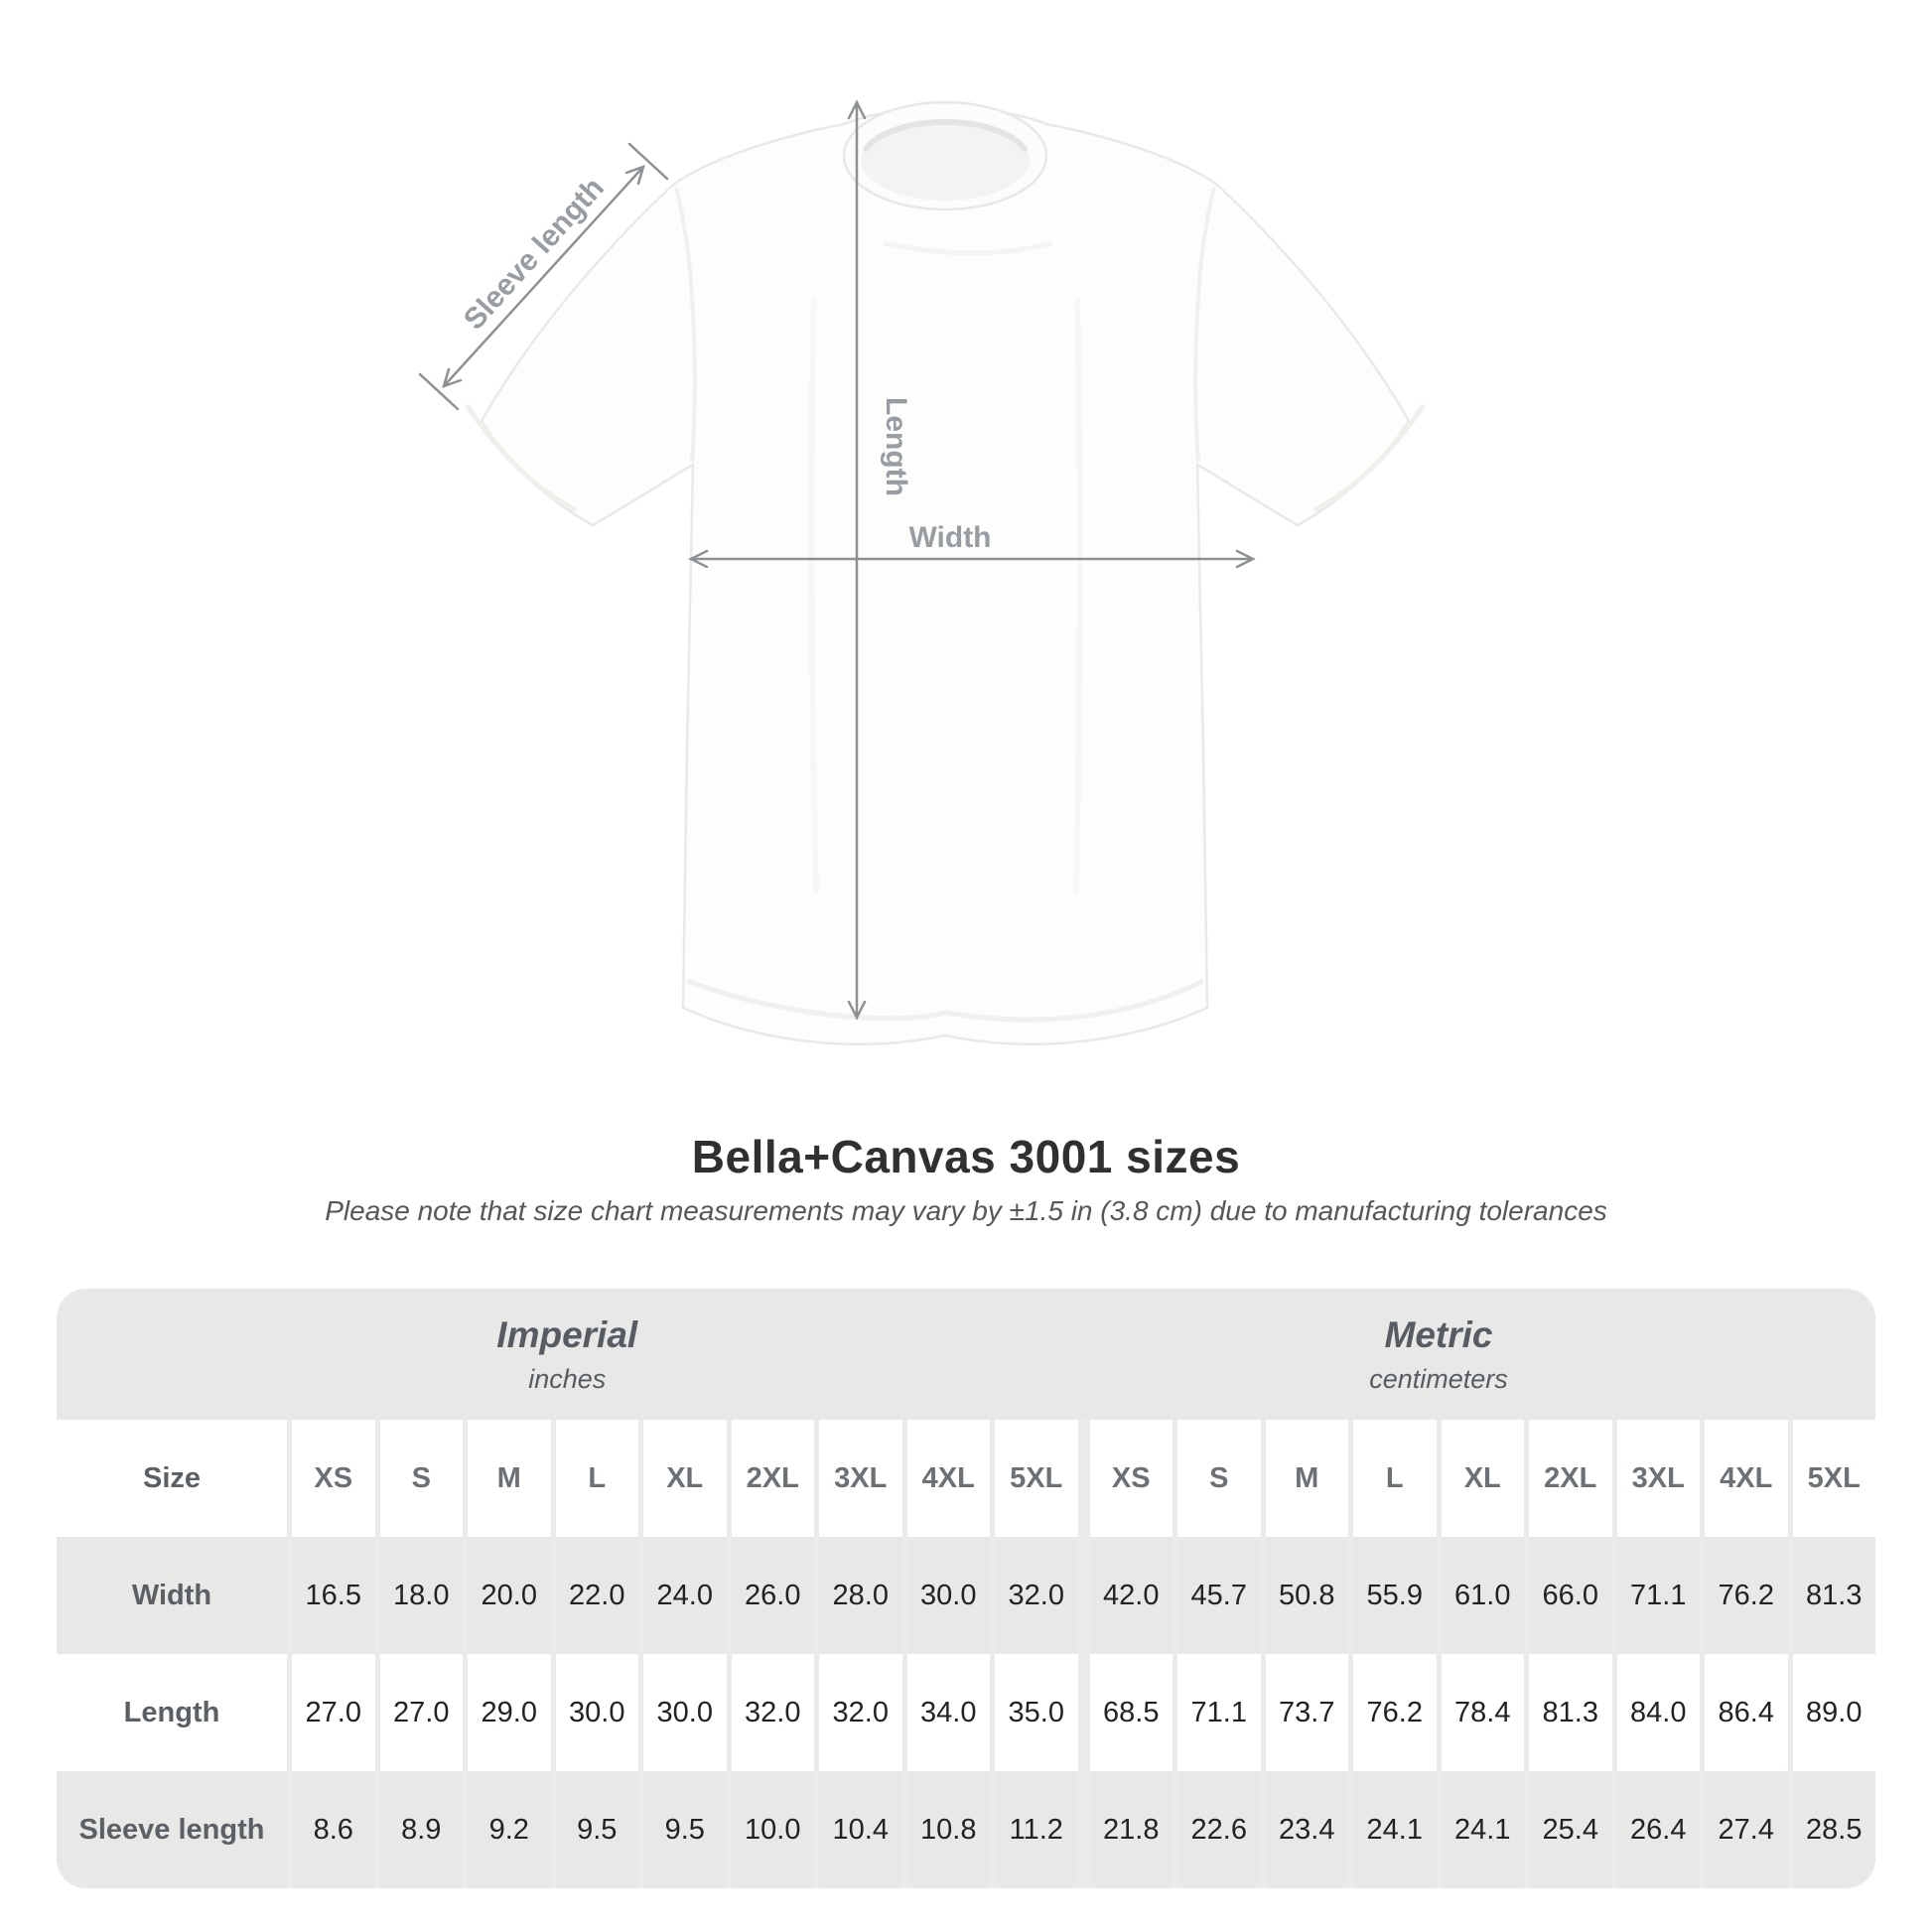 This screenshot has height=1932, width=1932. I want to click on row-label: Width, so click(172, 1595).